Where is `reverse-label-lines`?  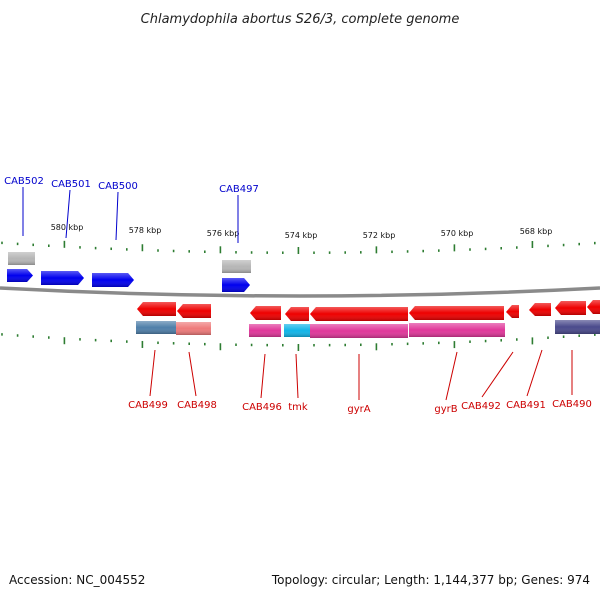
reverse-label-lines is located at coordinates (361, 375).